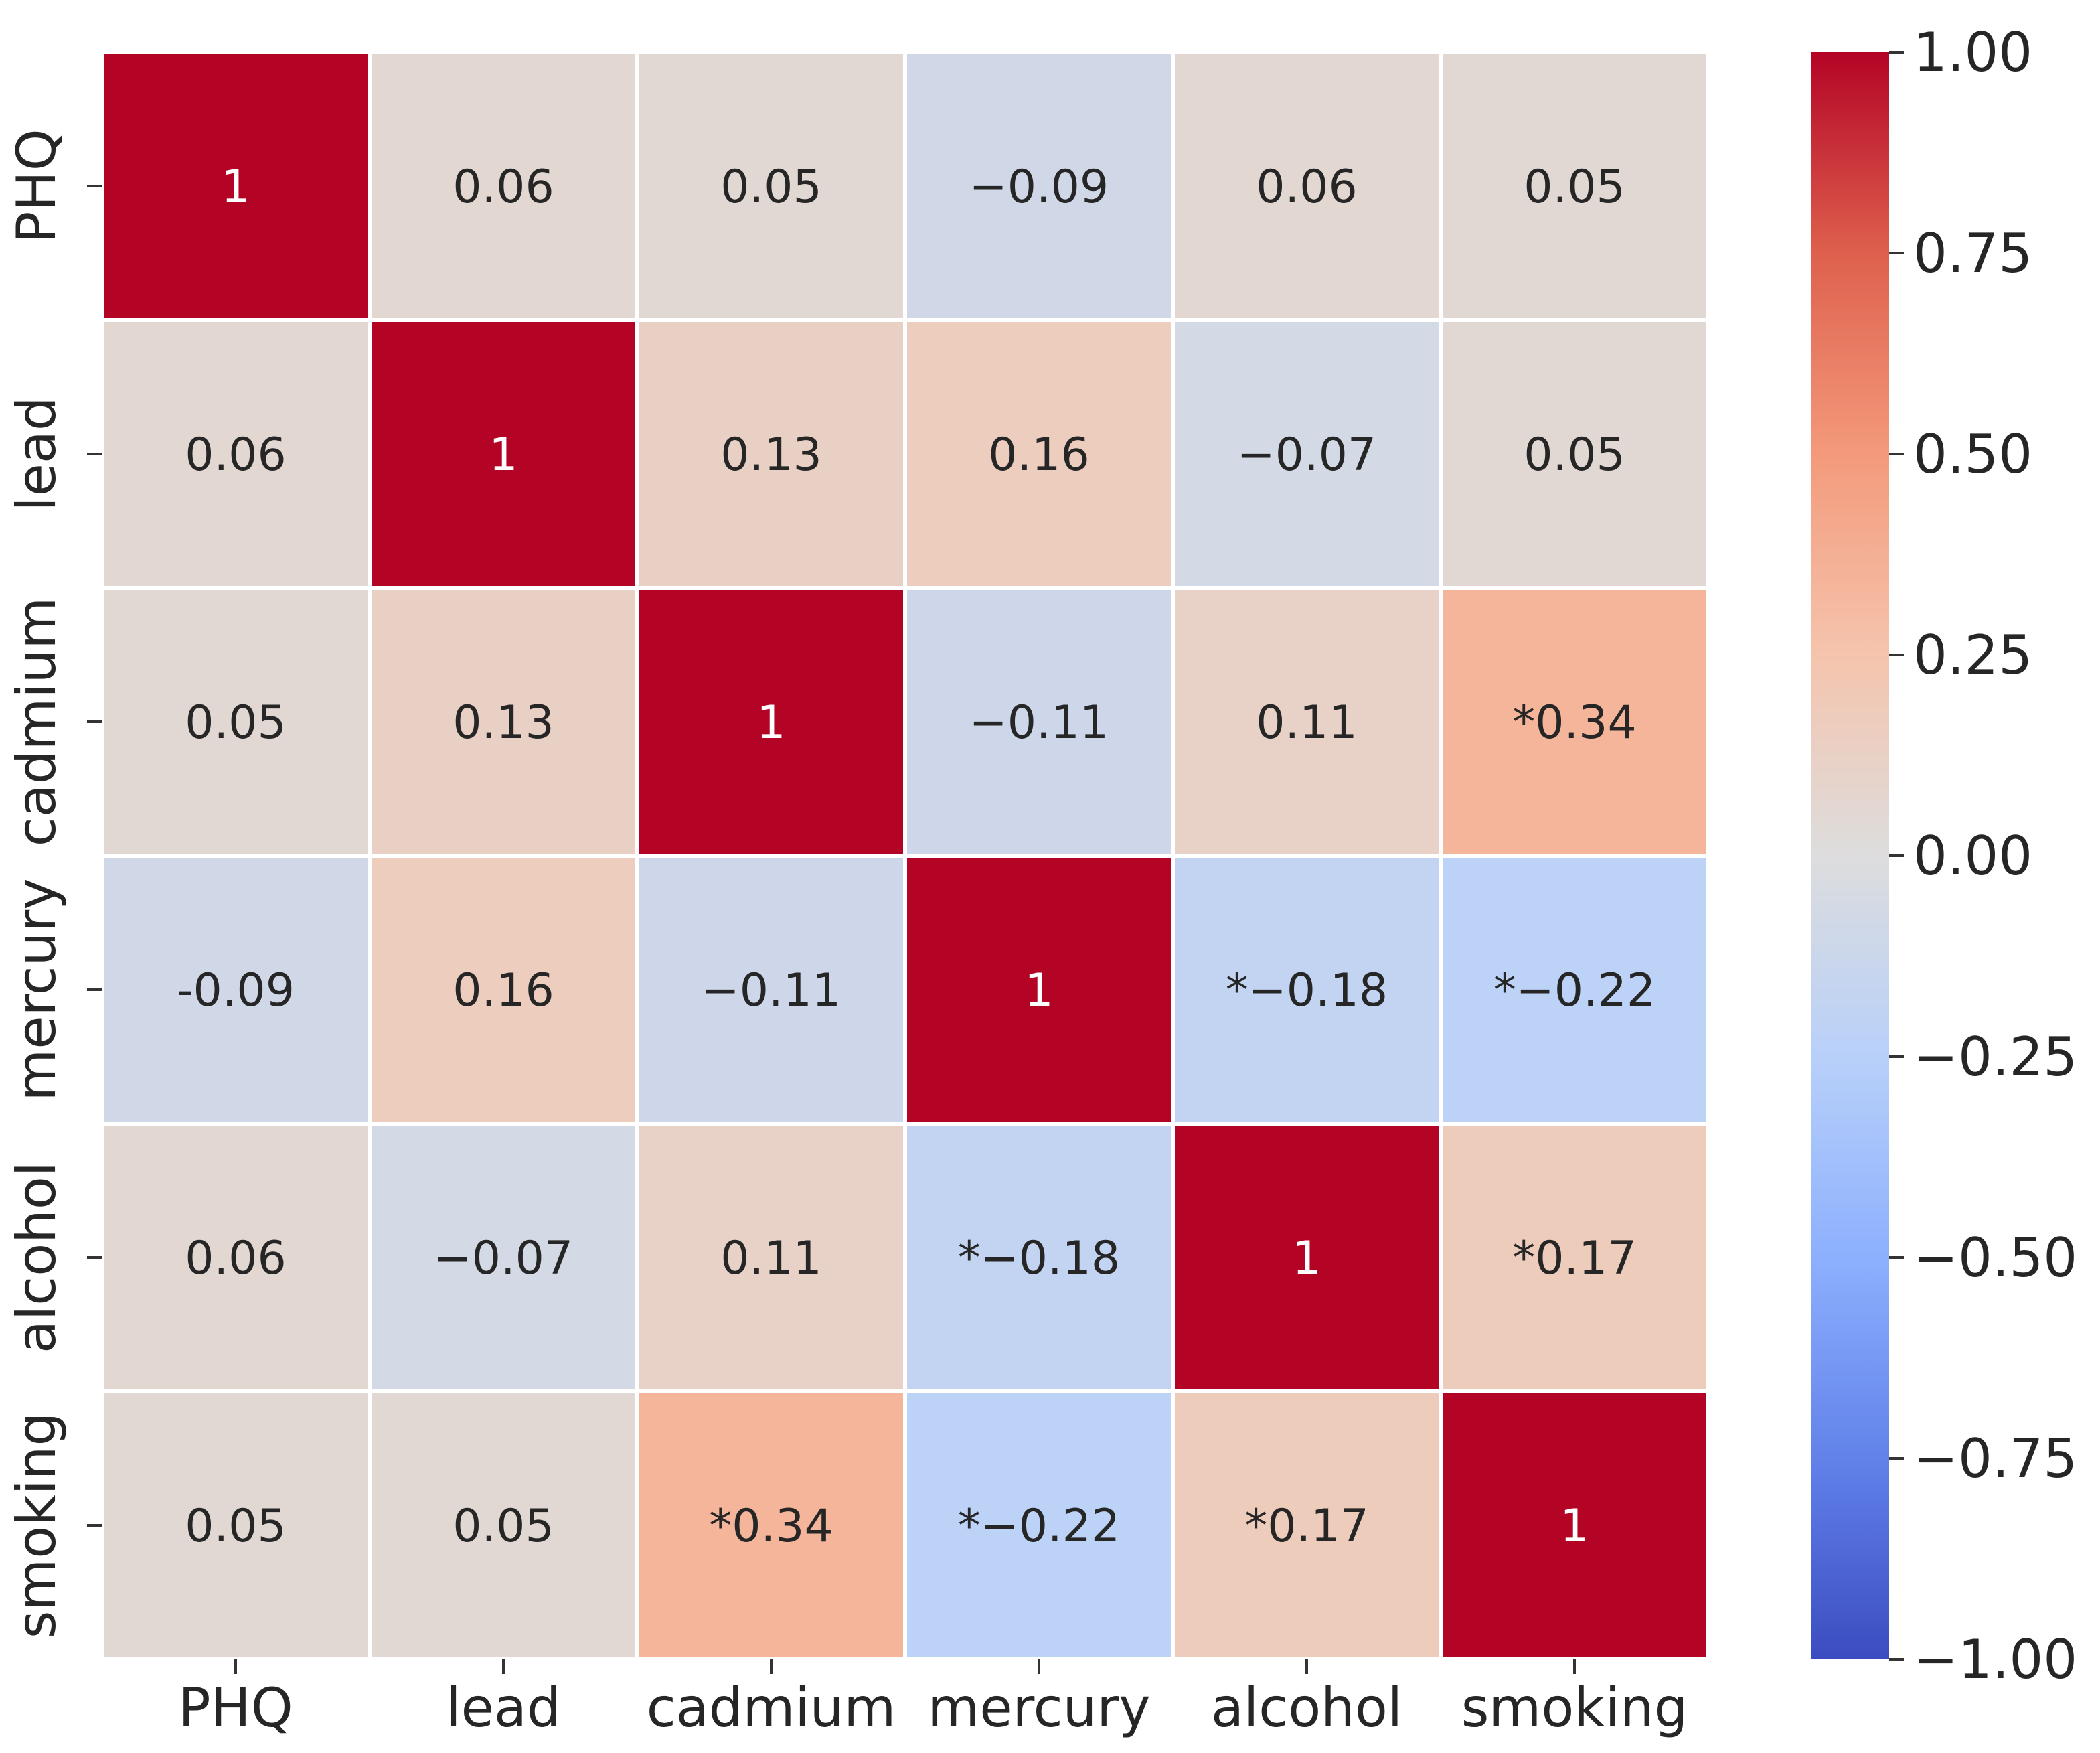 Image resolution: width=2100 pixels, height=1753 pixels. I want to click on heatmap-cell-smoking-cadmium, so click(771, 1525).